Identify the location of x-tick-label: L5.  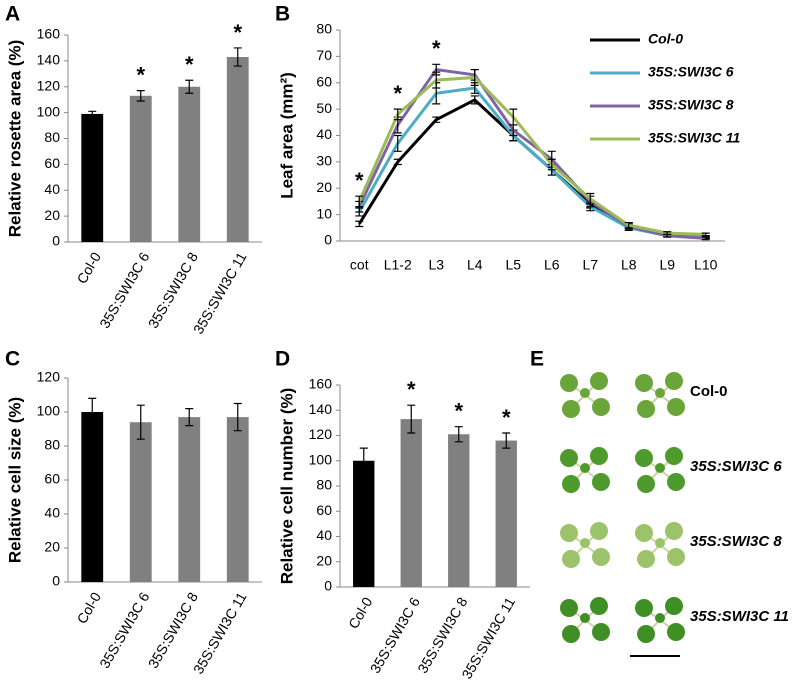
(513, 265).